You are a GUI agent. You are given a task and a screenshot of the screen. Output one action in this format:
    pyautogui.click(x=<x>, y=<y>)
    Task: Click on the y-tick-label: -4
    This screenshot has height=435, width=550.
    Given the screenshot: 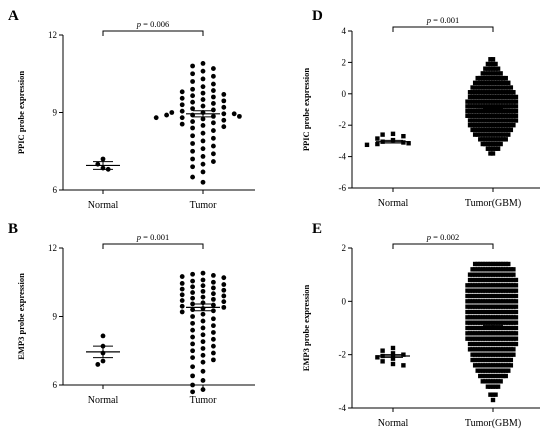 What is the action you would take?
    pyautogui.click(x=343, y=157)
    